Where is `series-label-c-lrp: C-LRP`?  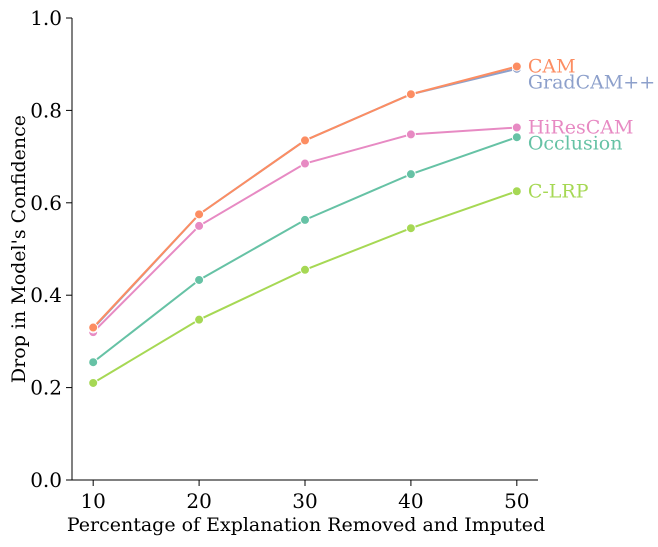 series-label-c-lrp: C-LRP is located at coordinates (558, 191).